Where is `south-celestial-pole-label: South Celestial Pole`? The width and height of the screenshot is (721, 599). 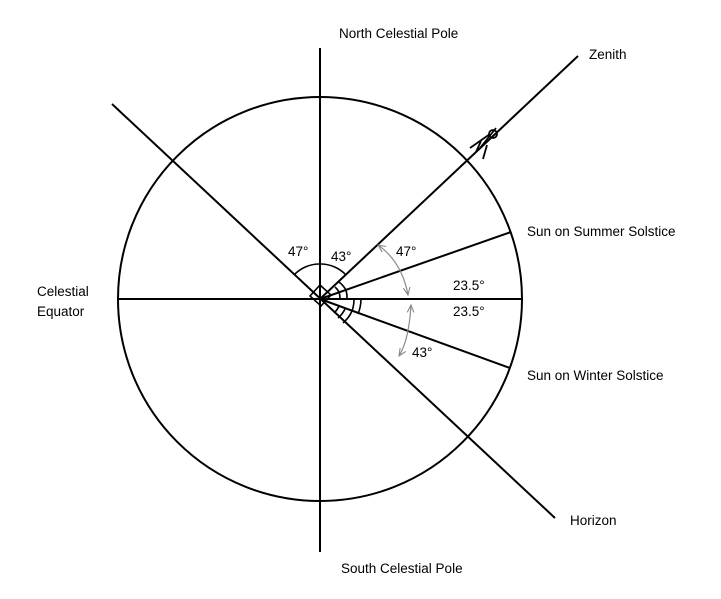 south-celestial-pole-label: South Celestial Pole is located at coordinates (402, 568).